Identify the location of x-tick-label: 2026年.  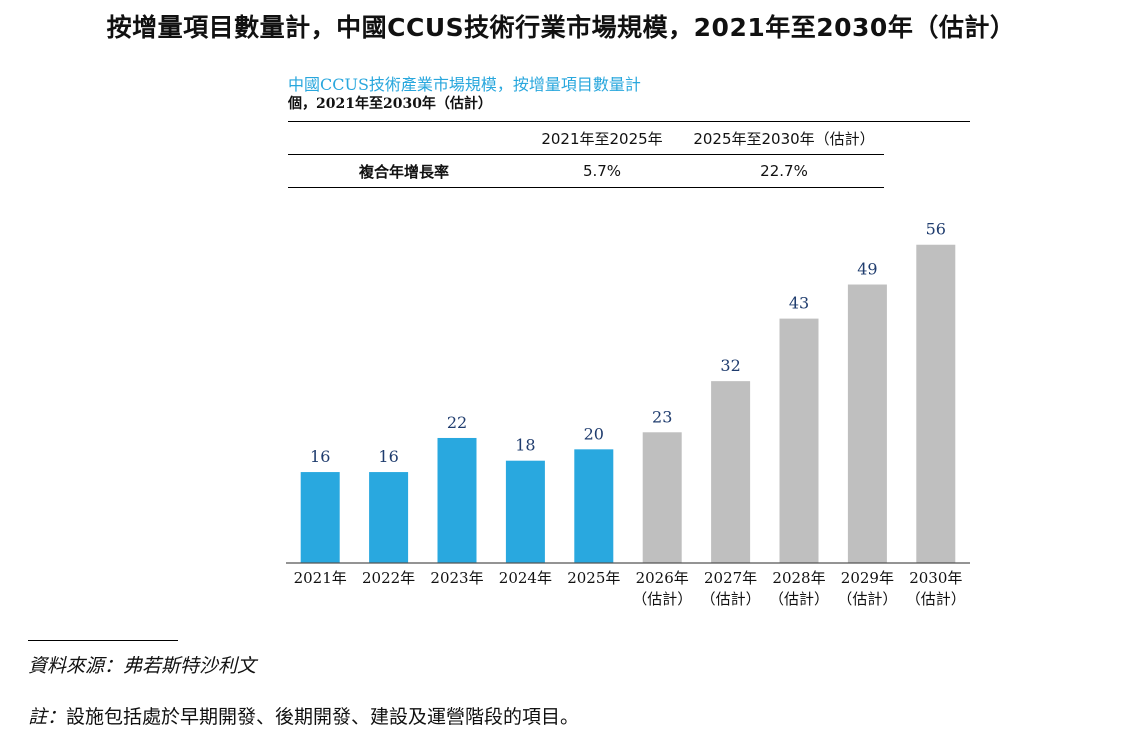
(662, 578).